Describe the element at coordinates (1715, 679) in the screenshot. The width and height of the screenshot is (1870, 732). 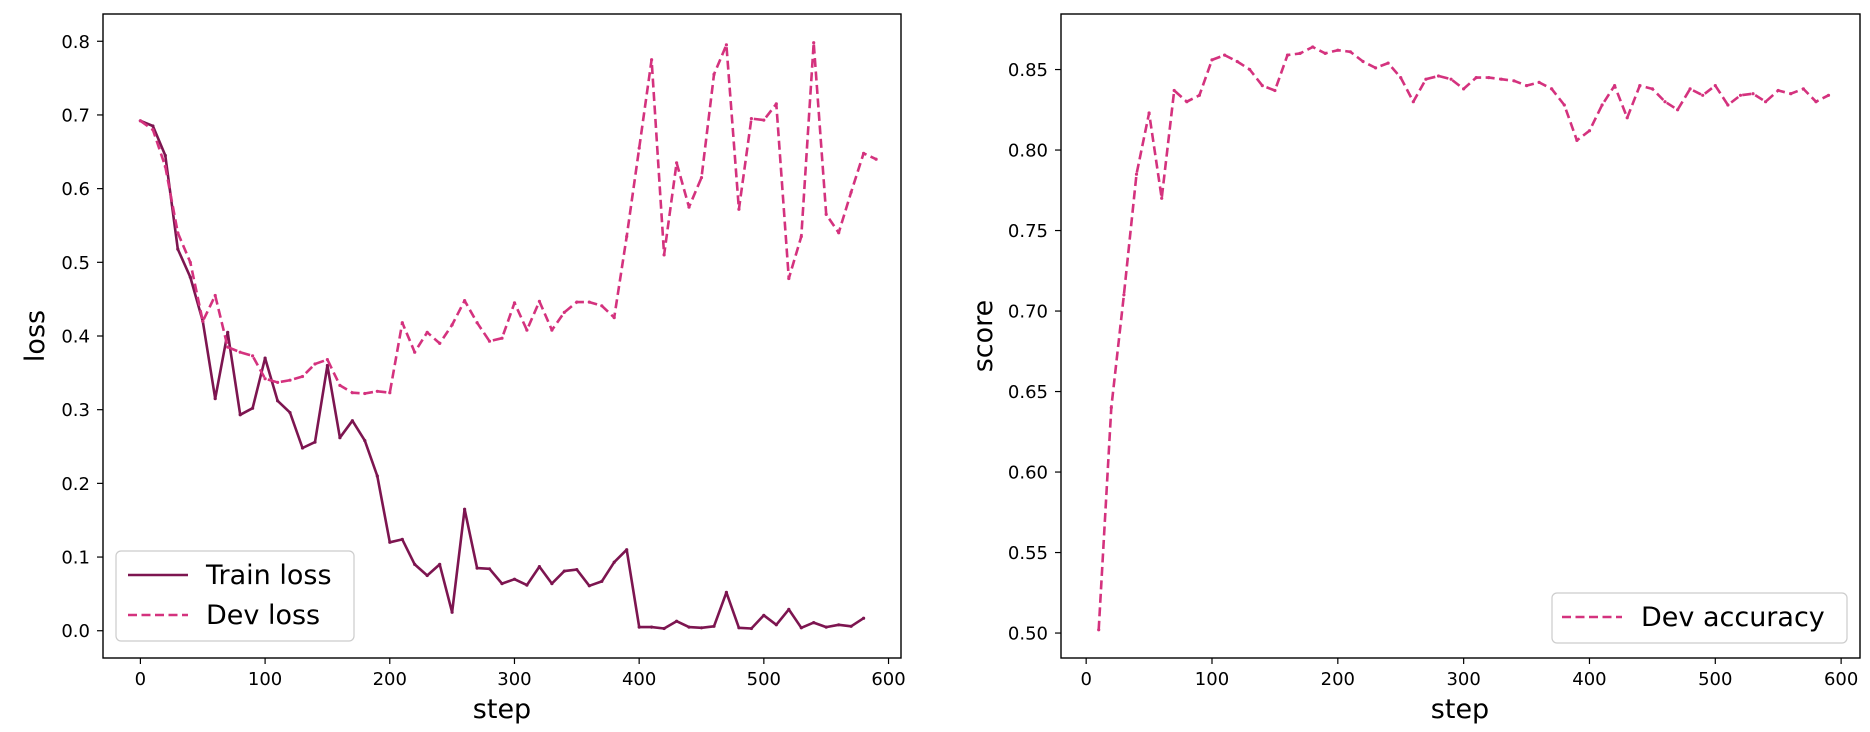
I see `x-tick-label: 500` at that location.